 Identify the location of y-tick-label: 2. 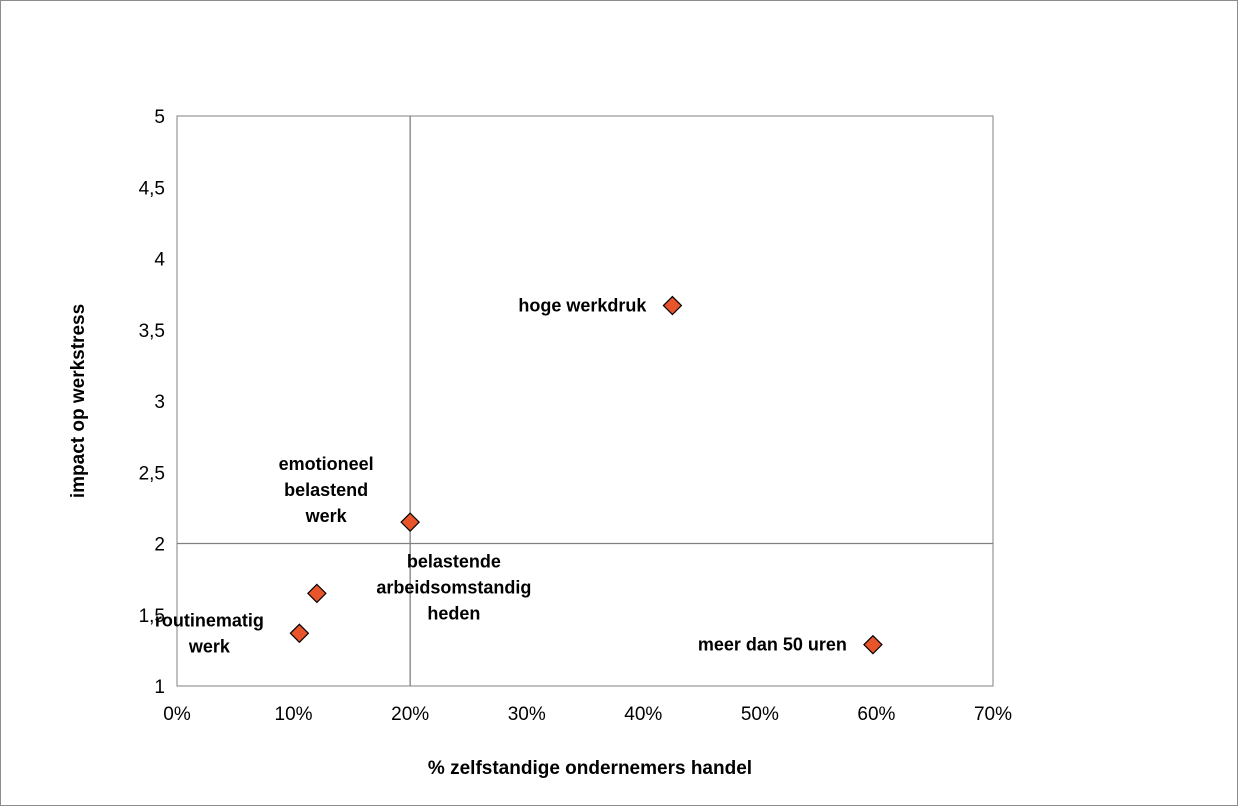
(159, 545).